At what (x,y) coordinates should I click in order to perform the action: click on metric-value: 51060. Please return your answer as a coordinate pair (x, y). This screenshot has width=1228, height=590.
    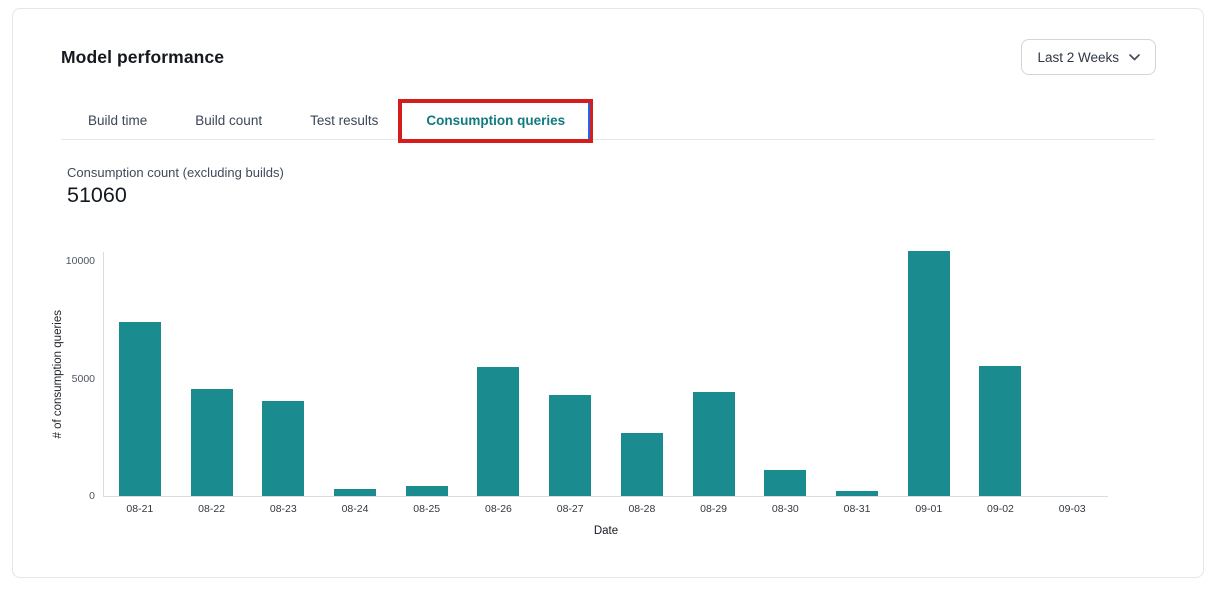
    Looking at the image, I should click on (97, 195).